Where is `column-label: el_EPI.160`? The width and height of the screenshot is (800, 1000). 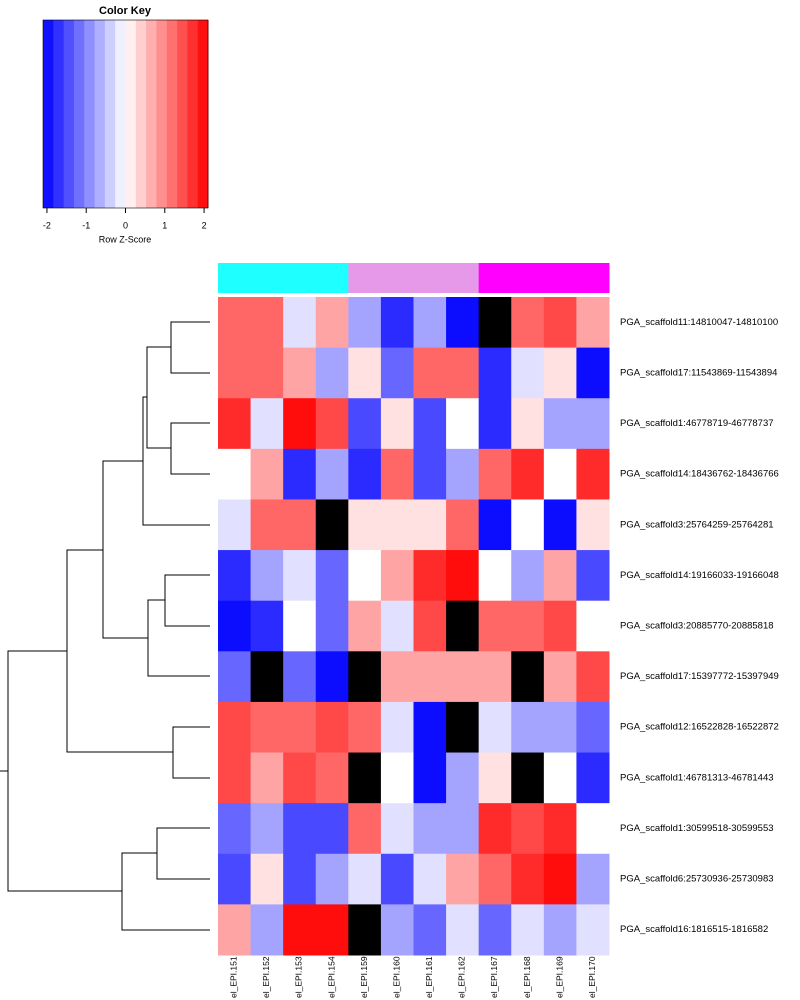 column-label: el_EPI.160 is located at coordinates (396, 977).